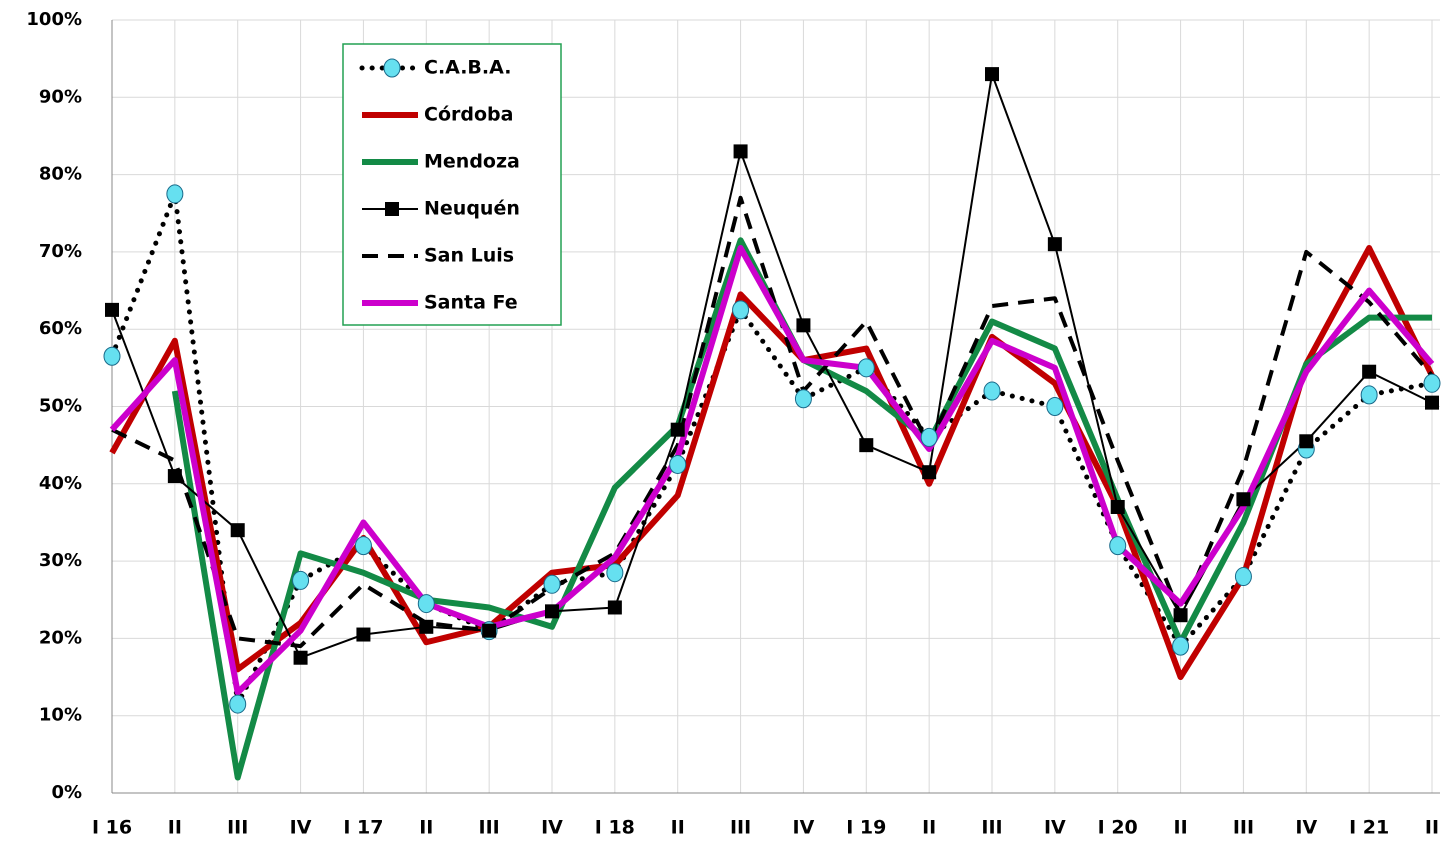 The width and height of the screenshot is (1448, 842). What do you see at coordinates (452, 184) in the screenshot?
I see `legend-box` at bounding box center [452, 184].